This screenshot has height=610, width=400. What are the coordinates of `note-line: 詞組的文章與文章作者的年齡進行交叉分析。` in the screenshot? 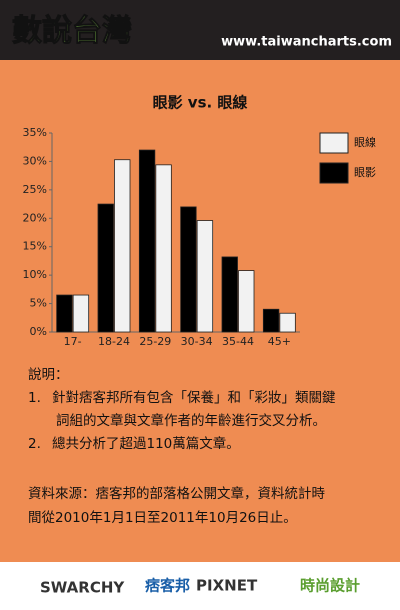 It's located at (191, 420).